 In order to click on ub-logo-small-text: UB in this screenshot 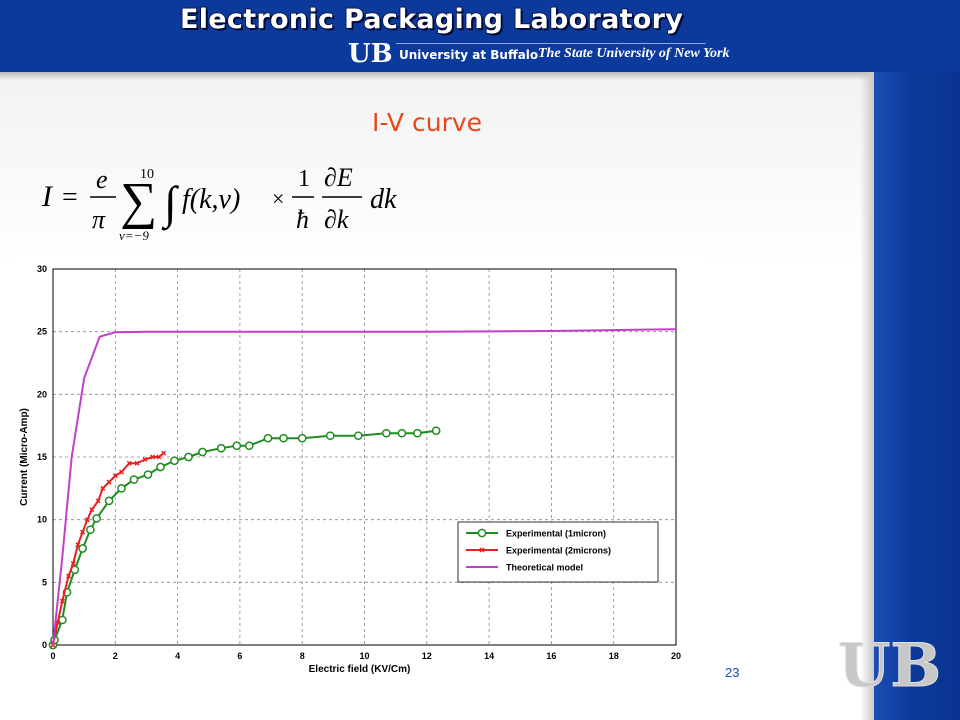, I will do `click(370, 52)`.